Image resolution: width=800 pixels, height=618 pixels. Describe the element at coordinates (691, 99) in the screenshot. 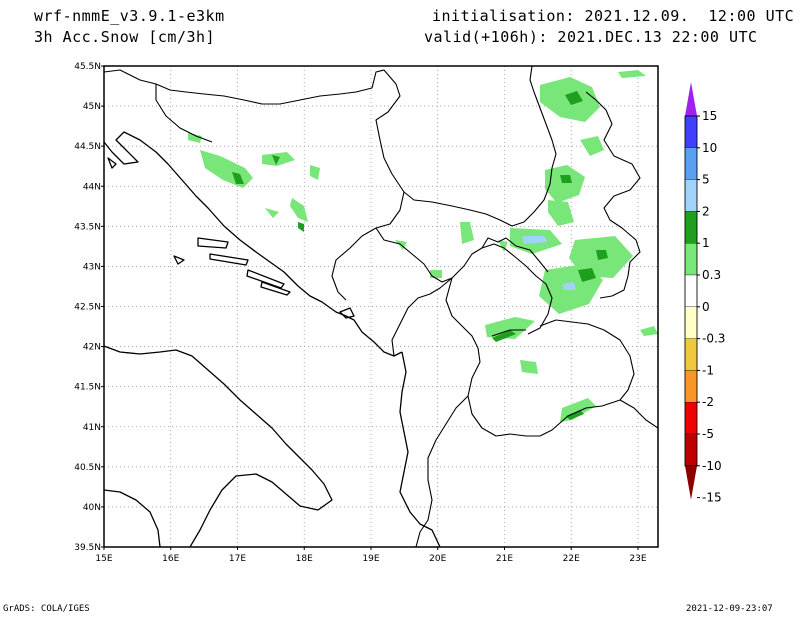

I see `colorbar-top-arrow` at that location.